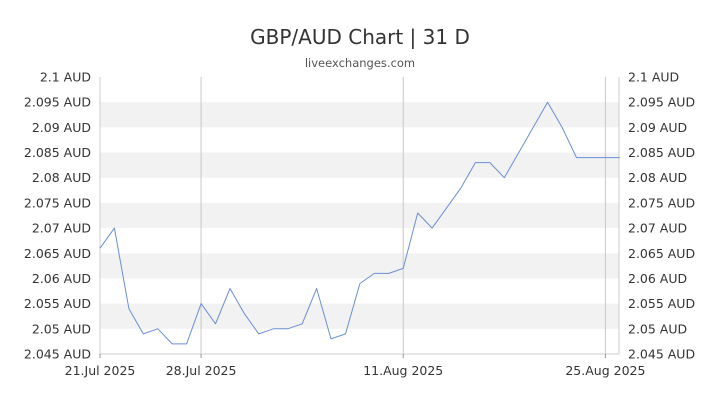  I want to click on y-tick-label-left: 2.045 AUD, so click(57, 354).